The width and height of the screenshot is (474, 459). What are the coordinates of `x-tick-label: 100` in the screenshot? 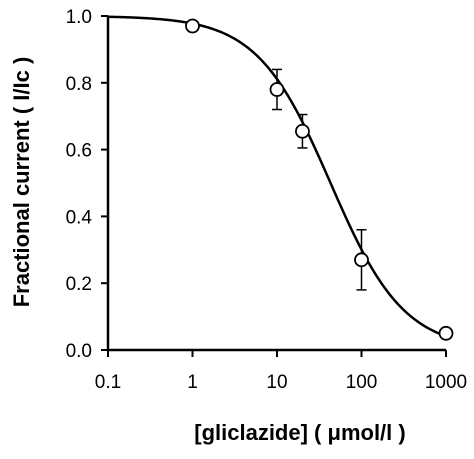 It's located at (362, 382).